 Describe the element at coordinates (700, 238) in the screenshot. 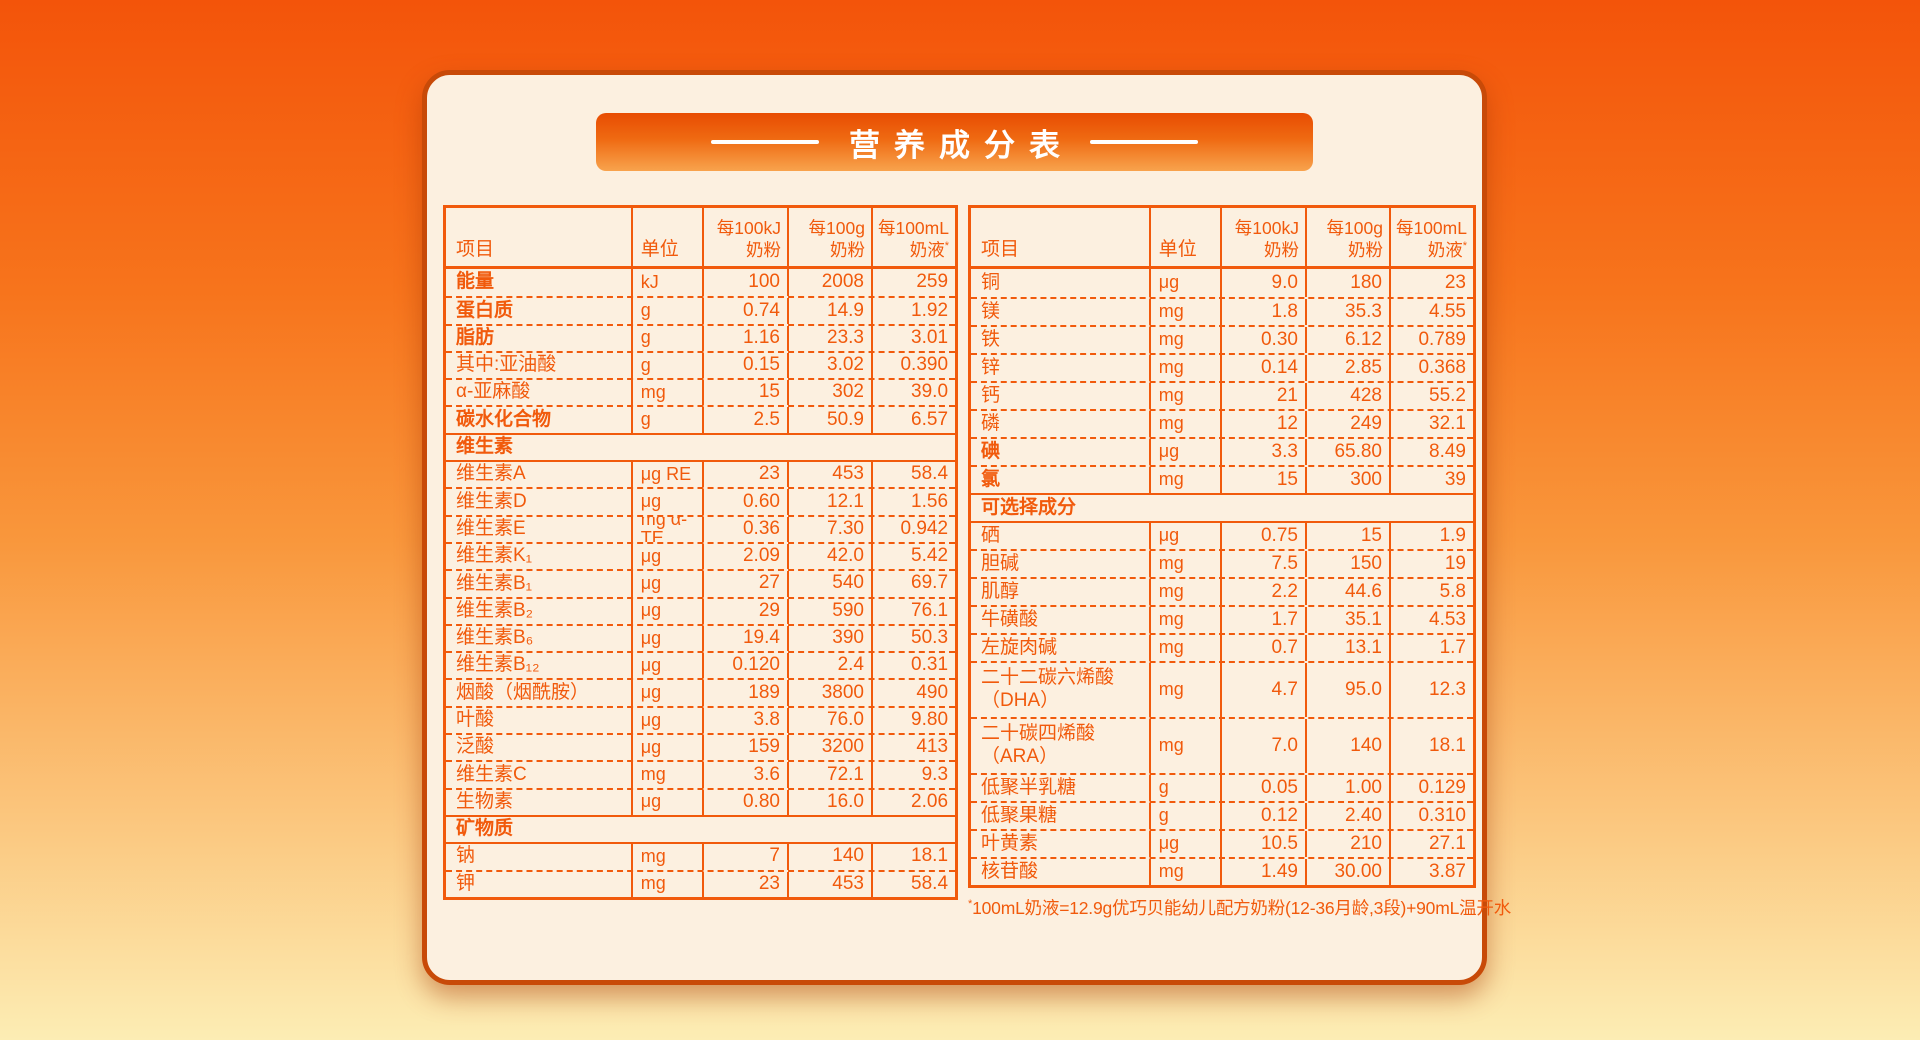

I see `table-header: 项目 单位 每100kJ 奶粉 每100g 奶粉 每100mL 奶液*` at that location.